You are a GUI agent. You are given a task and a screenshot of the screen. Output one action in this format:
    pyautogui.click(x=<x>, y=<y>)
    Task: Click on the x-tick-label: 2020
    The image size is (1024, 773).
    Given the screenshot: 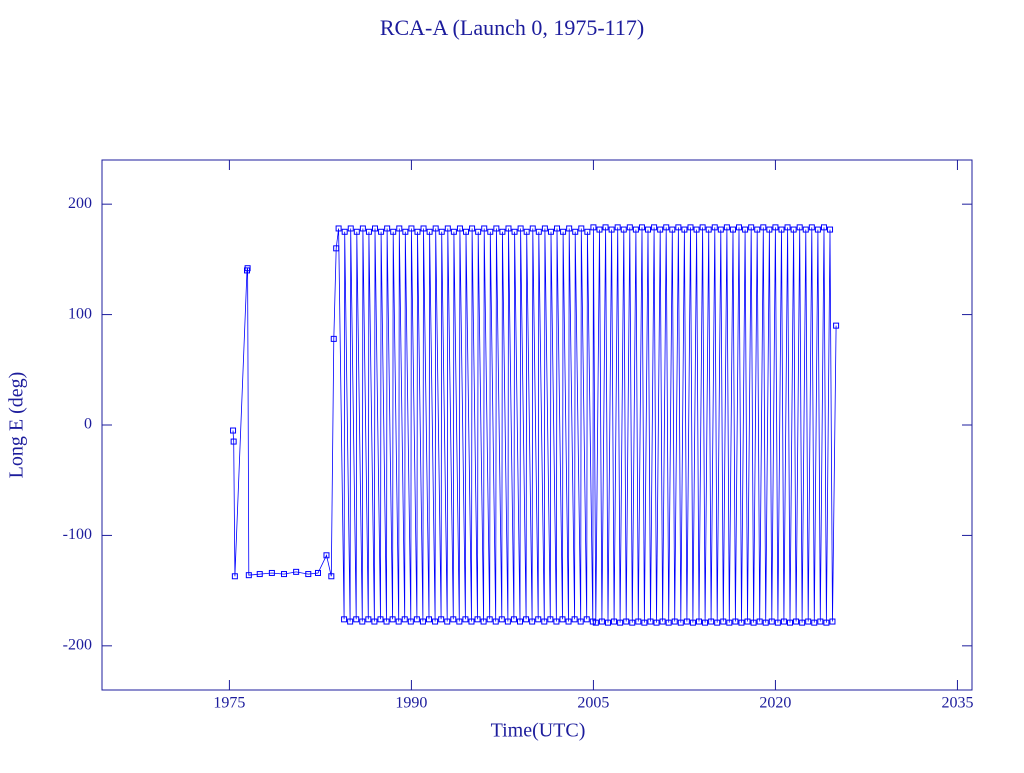 What is the action you would take?
    pyautogui.click(x=775, y=703)
    